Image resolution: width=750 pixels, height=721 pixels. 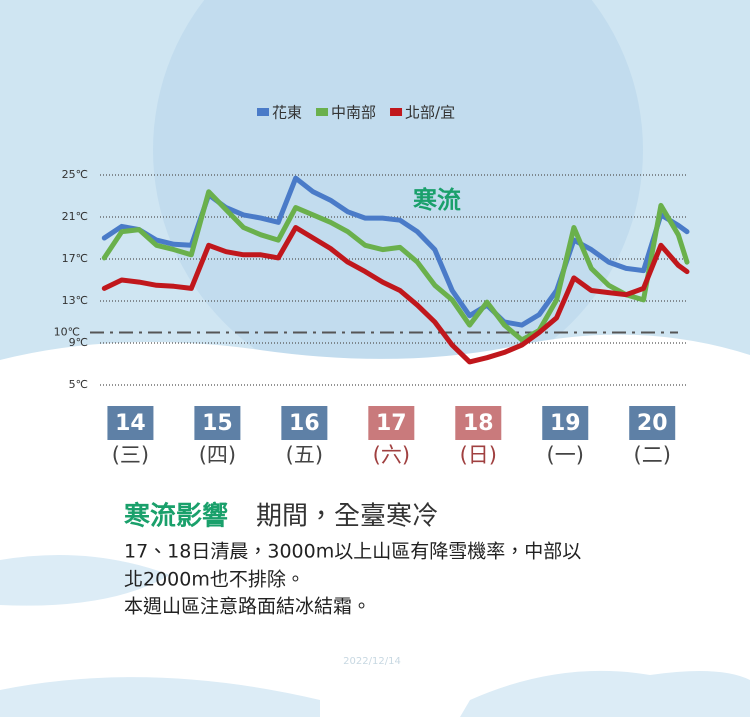 I want to click on reference-label: 10℃, so click(x=67, y=332).